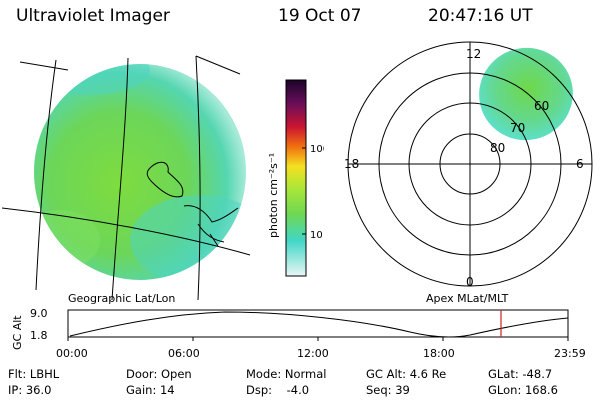  Describe the element at coordinates (184, 353) in the screenshot. I see `xtick-0600: 06:00` at that location.